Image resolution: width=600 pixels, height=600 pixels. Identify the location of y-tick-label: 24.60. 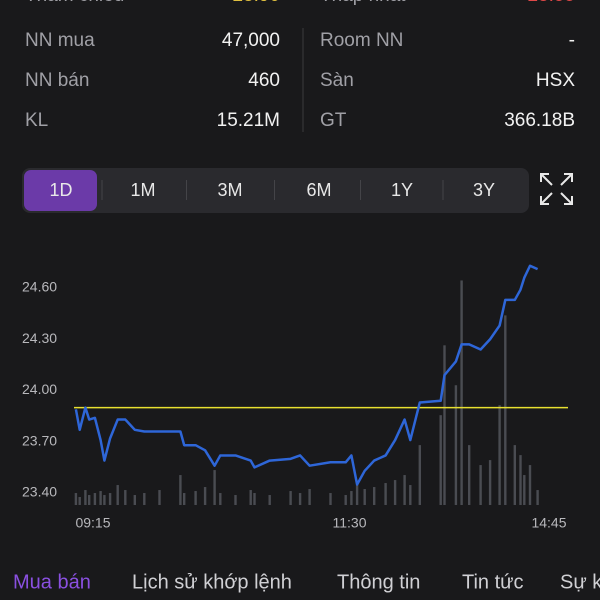
(39, 287).